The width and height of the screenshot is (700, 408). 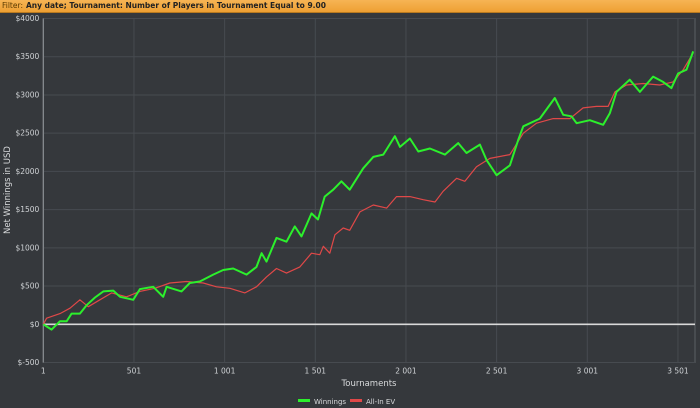 What do you see at coordinates (8, 190) in the screenshot?
I see `y-axis-label: Net Winnings in USD` at bounding box center [8, 190].